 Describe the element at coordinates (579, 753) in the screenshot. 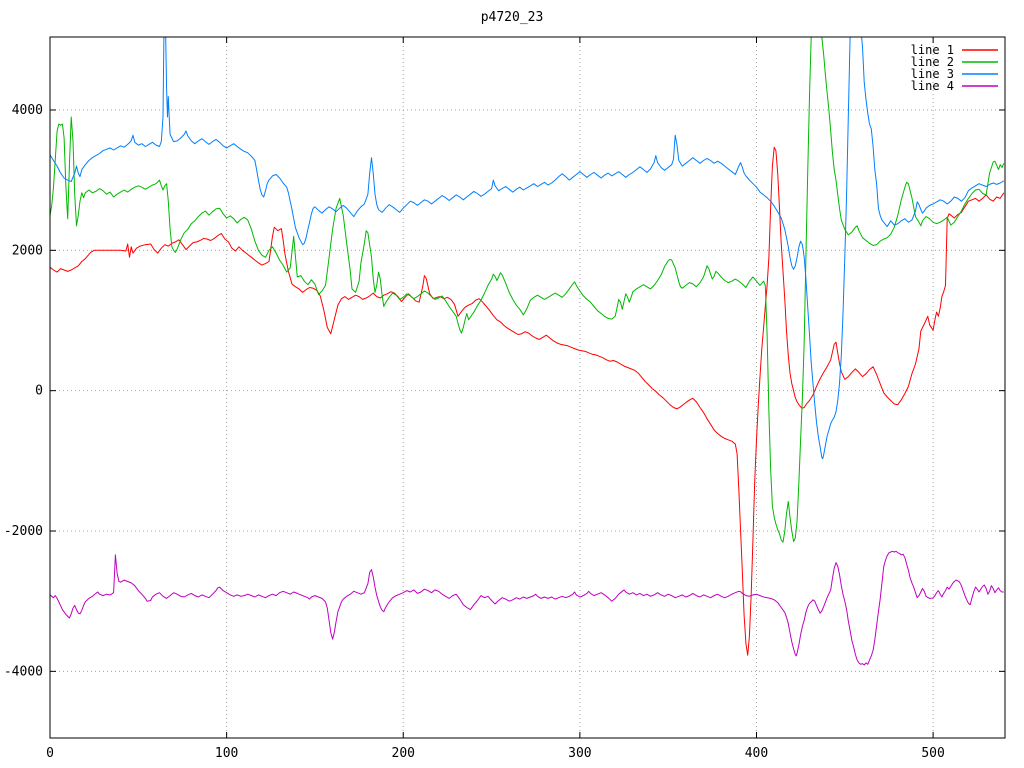

I see `x-tick-label: 300` at that location.